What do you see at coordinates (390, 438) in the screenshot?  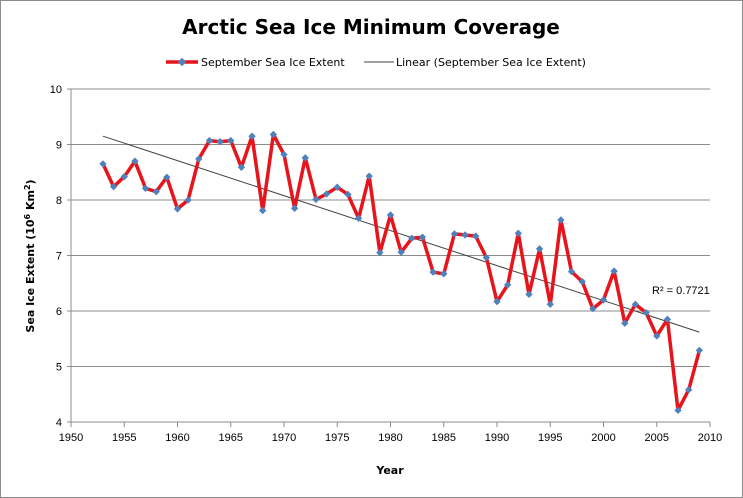 I see `x-tick-label-1980: 1980` at bounding box center [390, 438].